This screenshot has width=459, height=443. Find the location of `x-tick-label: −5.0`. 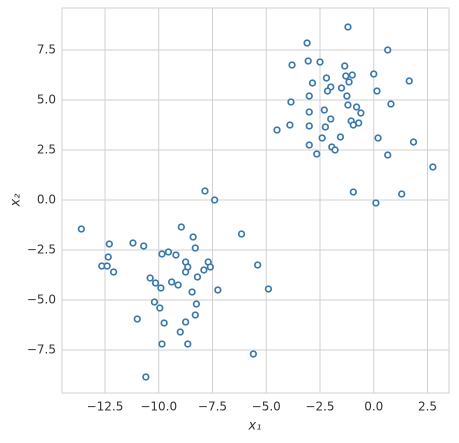

x-tick-label: −5.0 is located at coordinates (266, 407).